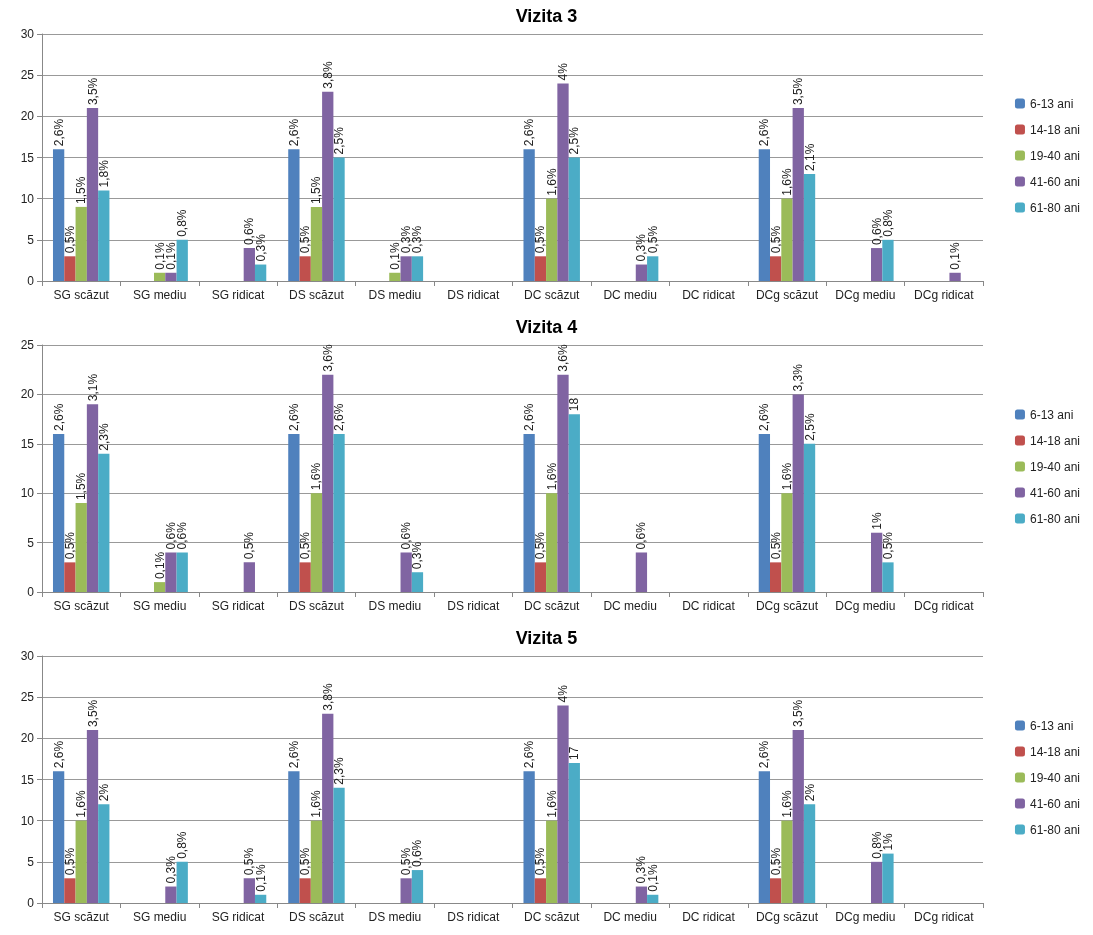 This screenshot has height=935, width=1093. What do you see at coordinates (27, 34) in the screenshot?
I see `y-tick-label: 30` at bounding box center [27, 34].